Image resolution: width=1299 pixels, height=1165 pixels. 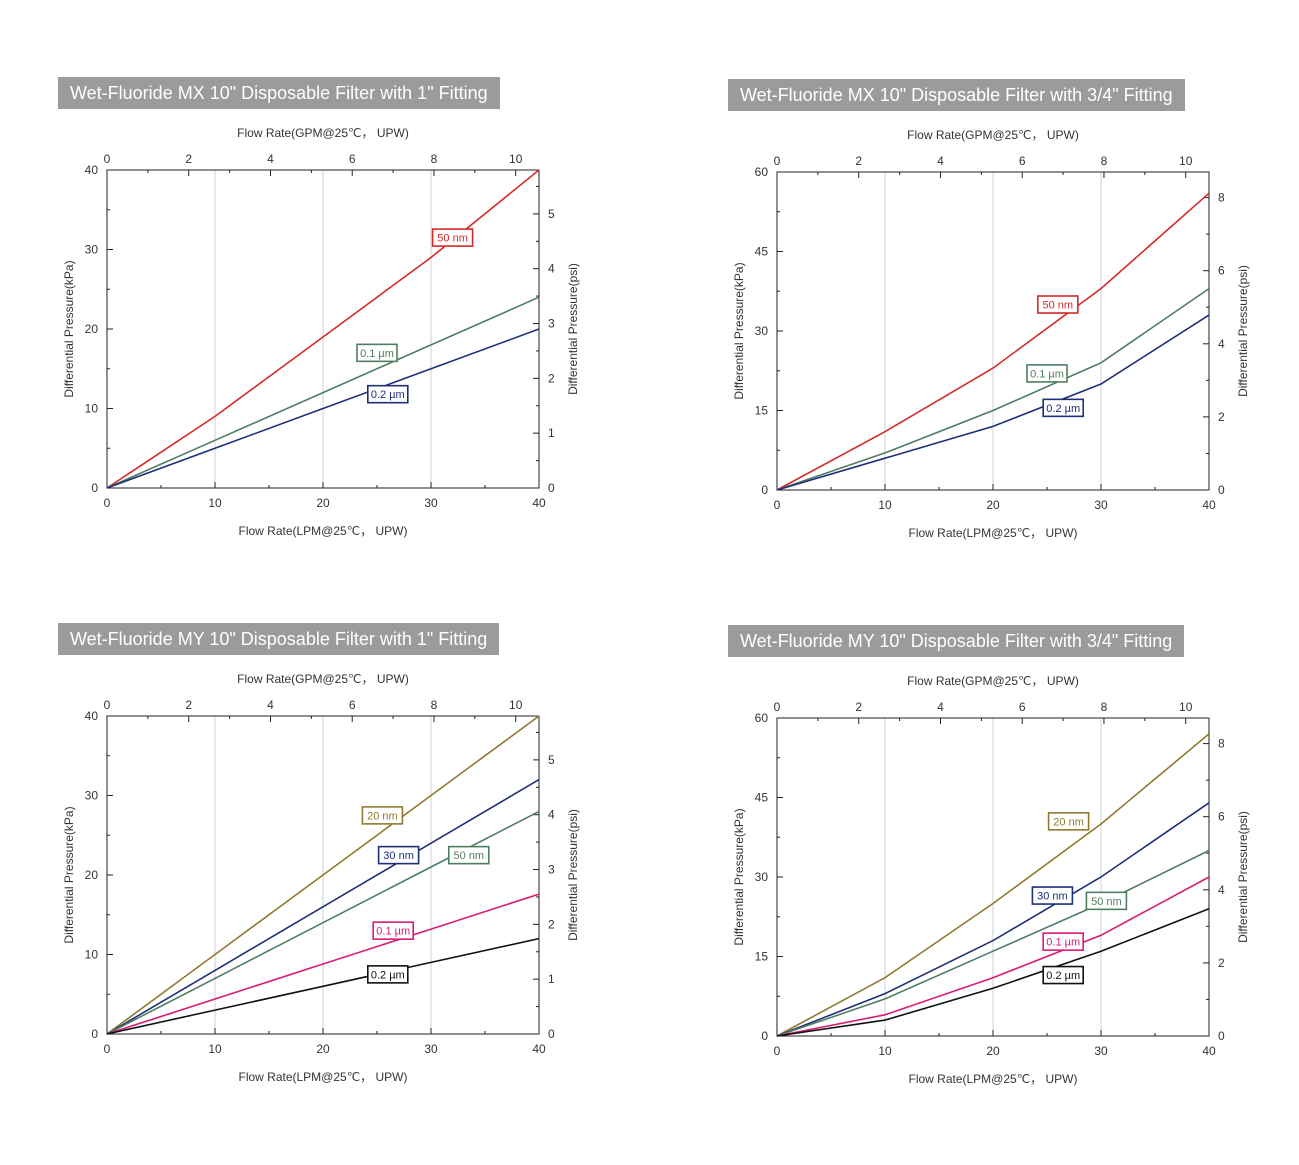 I want to click on x-tick-label: 0, so click(x=777, y=1051).